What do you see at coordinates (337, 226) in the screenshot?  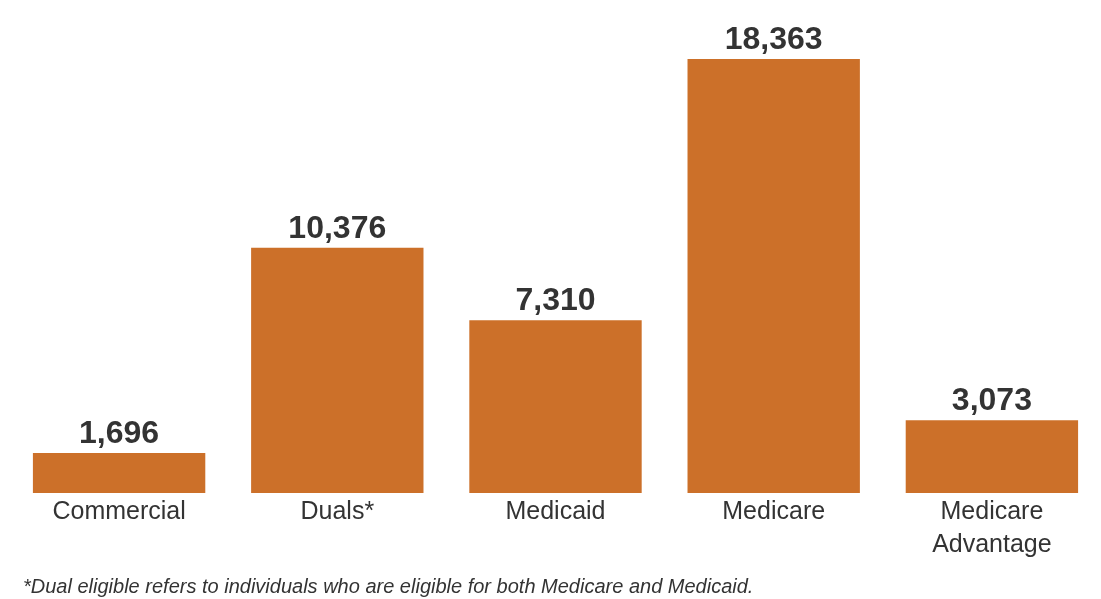 I see `data-label: 10,376` at bounding box center [337, 226].